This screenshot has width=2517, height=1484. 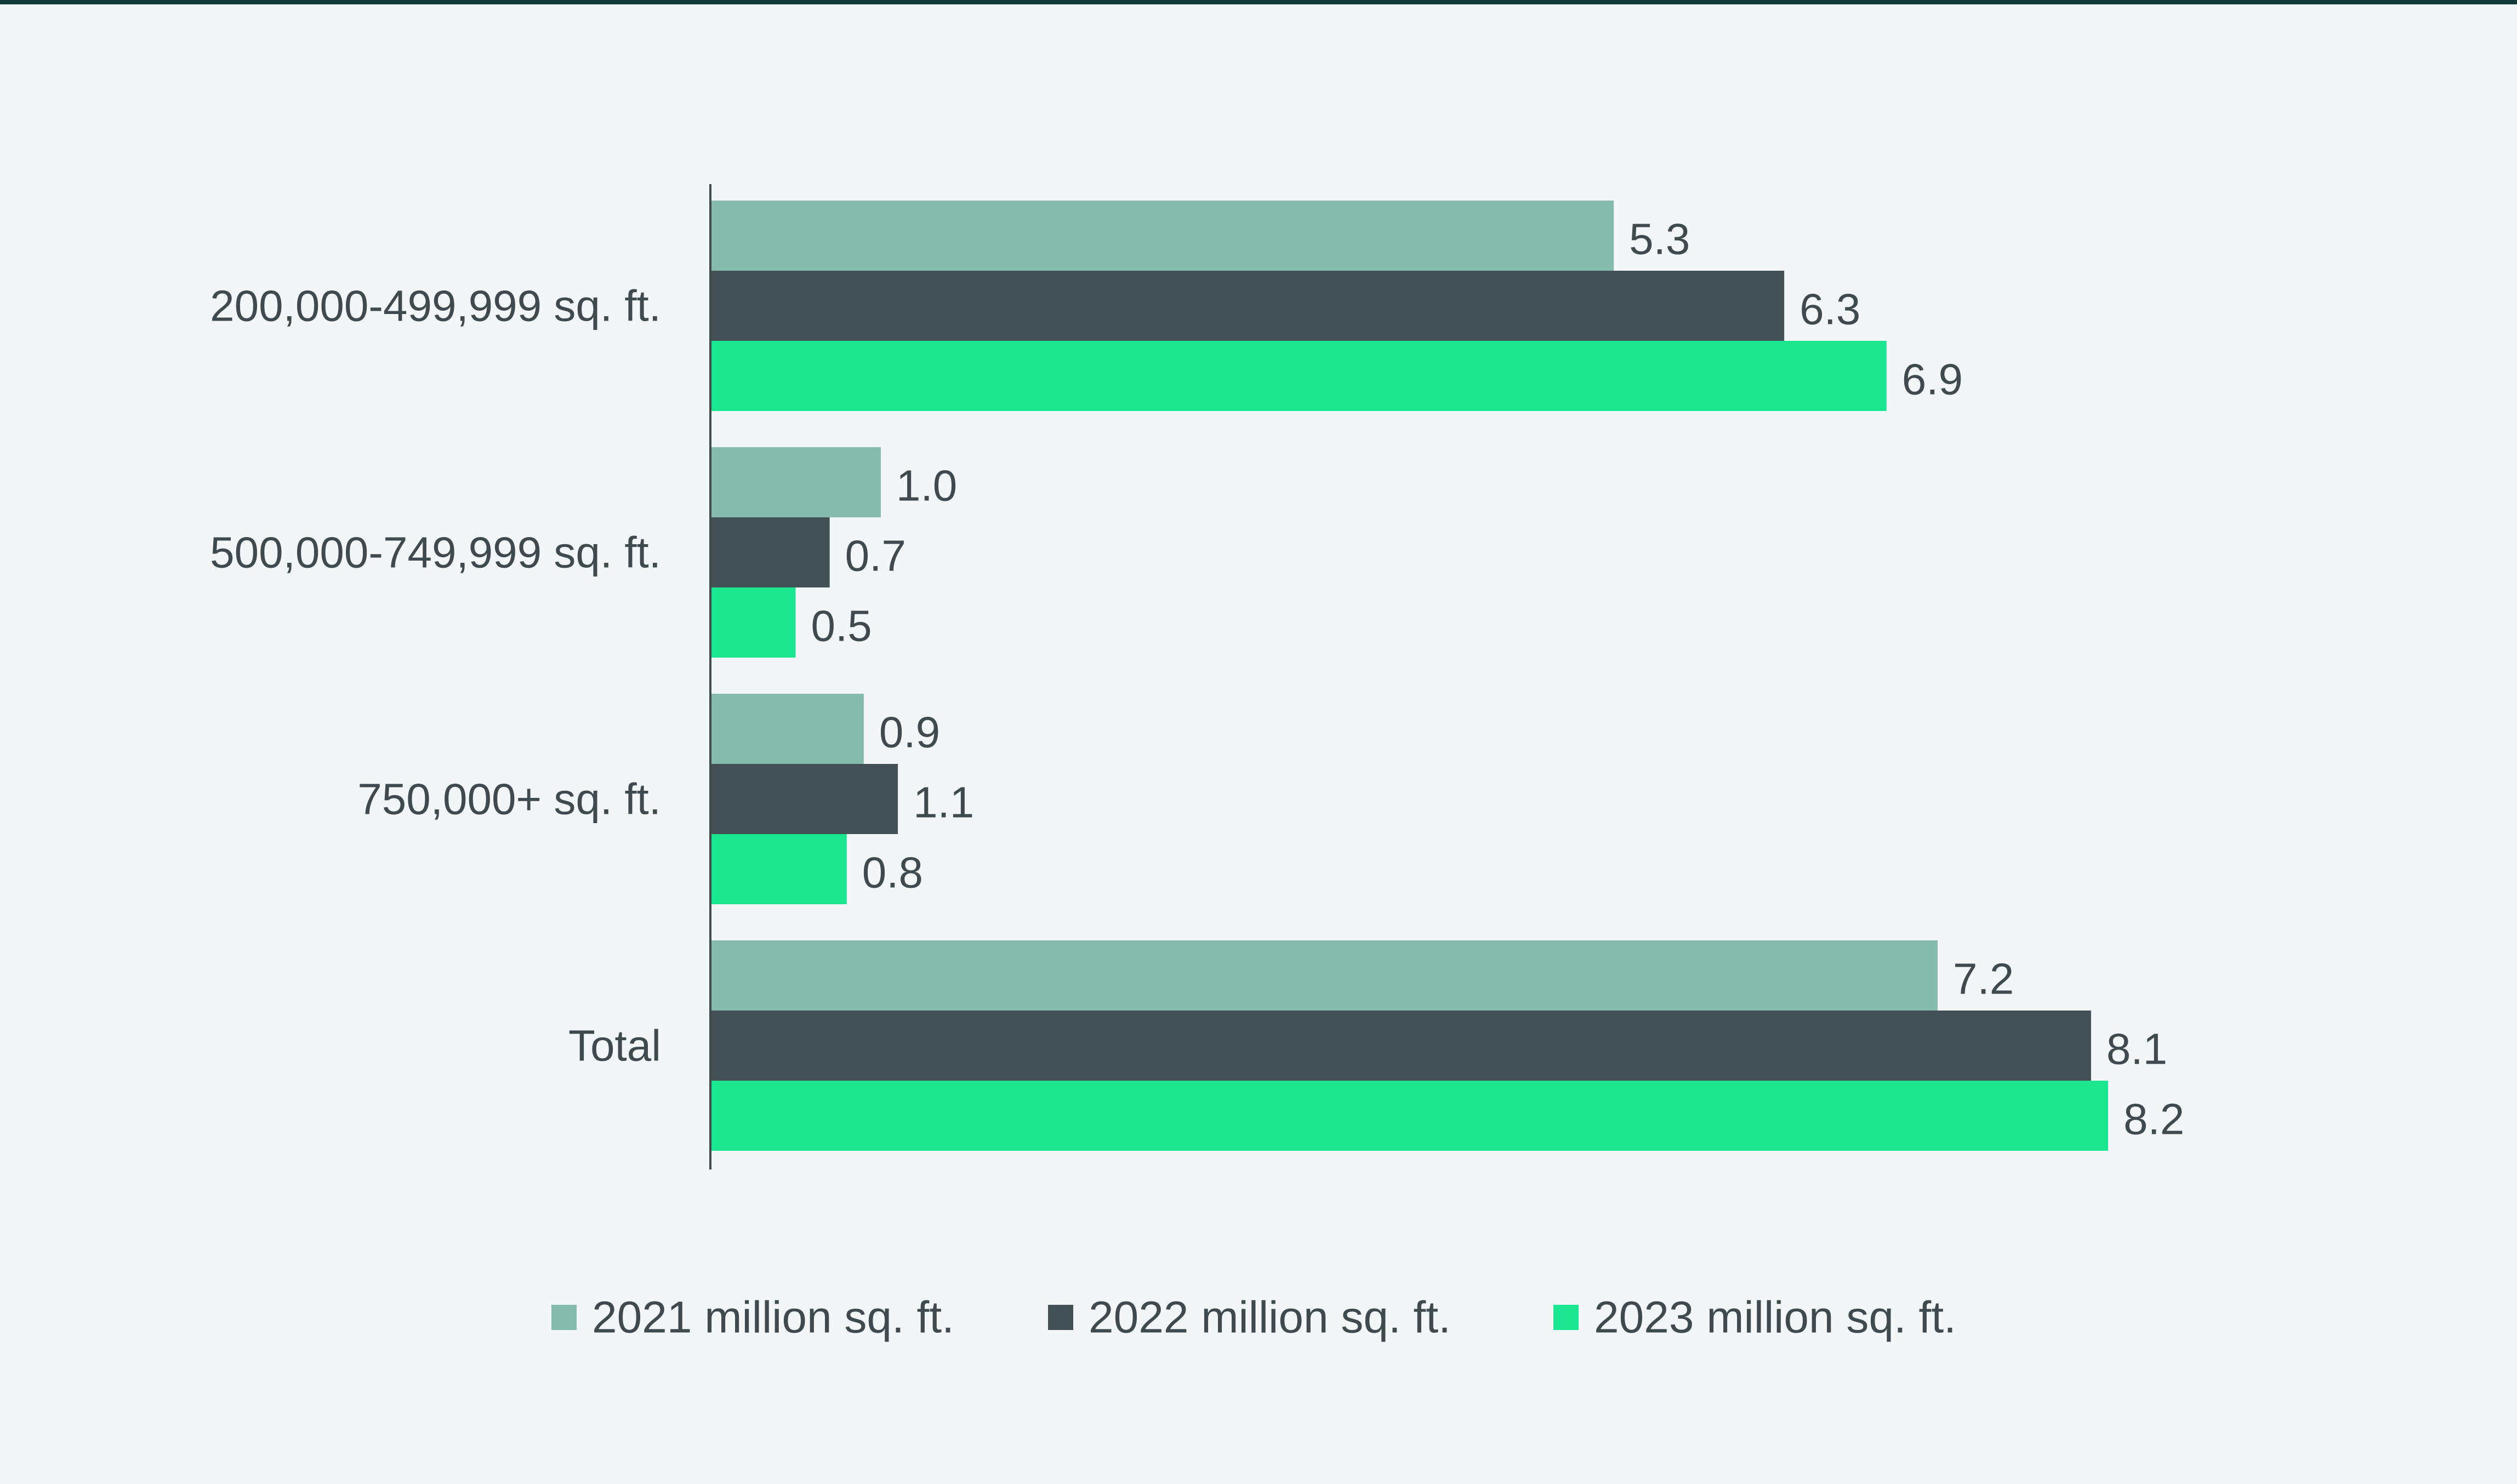 I want to click on value-label-2023-million-sq-ft-750-000-sq-ft: 0.8, so click(x=892, y=872).